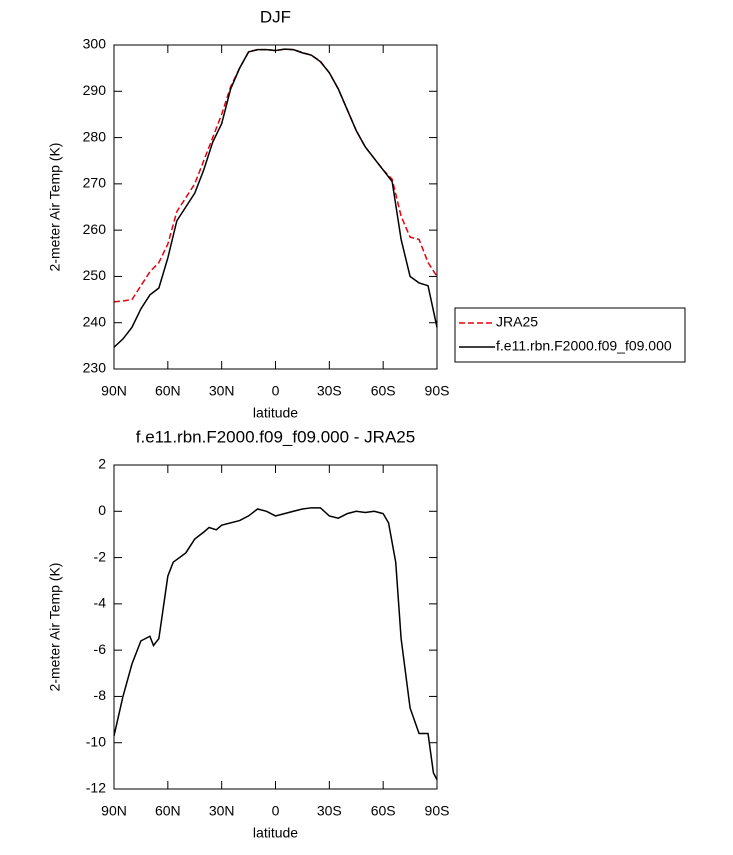 This screenshot has width=733, height=855. I want to click on y-tick-label: 300, so click(95, 44).